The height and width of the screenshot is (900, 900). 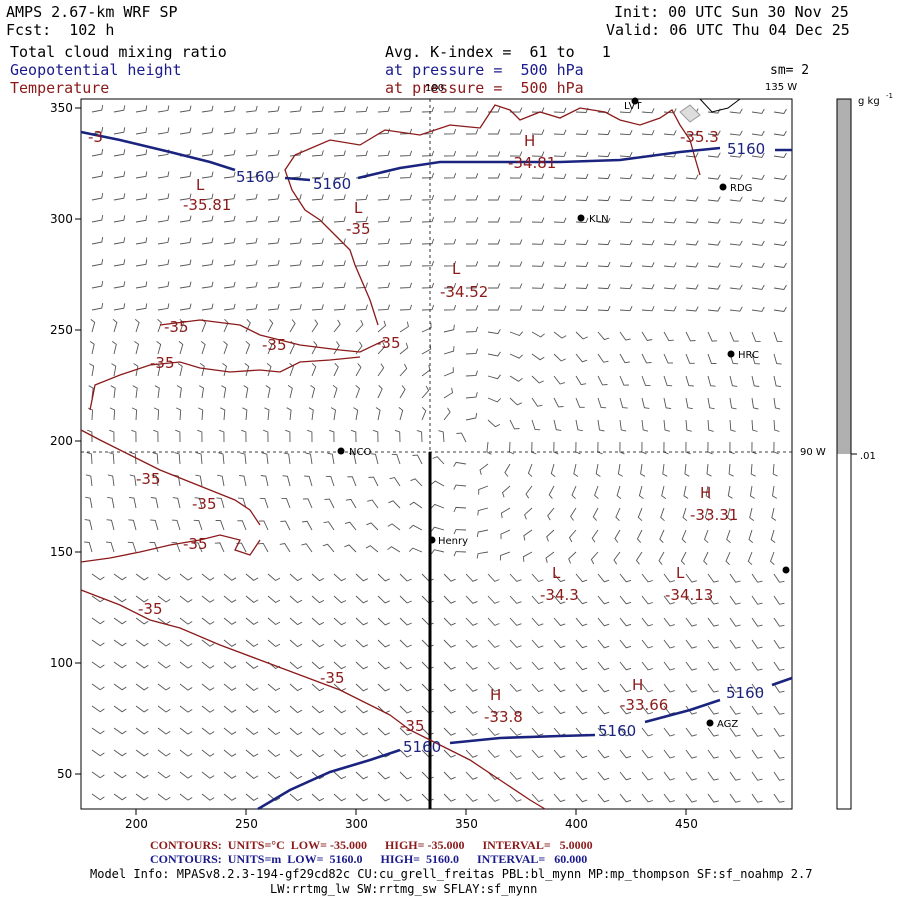 What do you see at coordinates (61, 663) in the screenshot?
I see `y-tick-label: 100` at bounding box center [61, 663].